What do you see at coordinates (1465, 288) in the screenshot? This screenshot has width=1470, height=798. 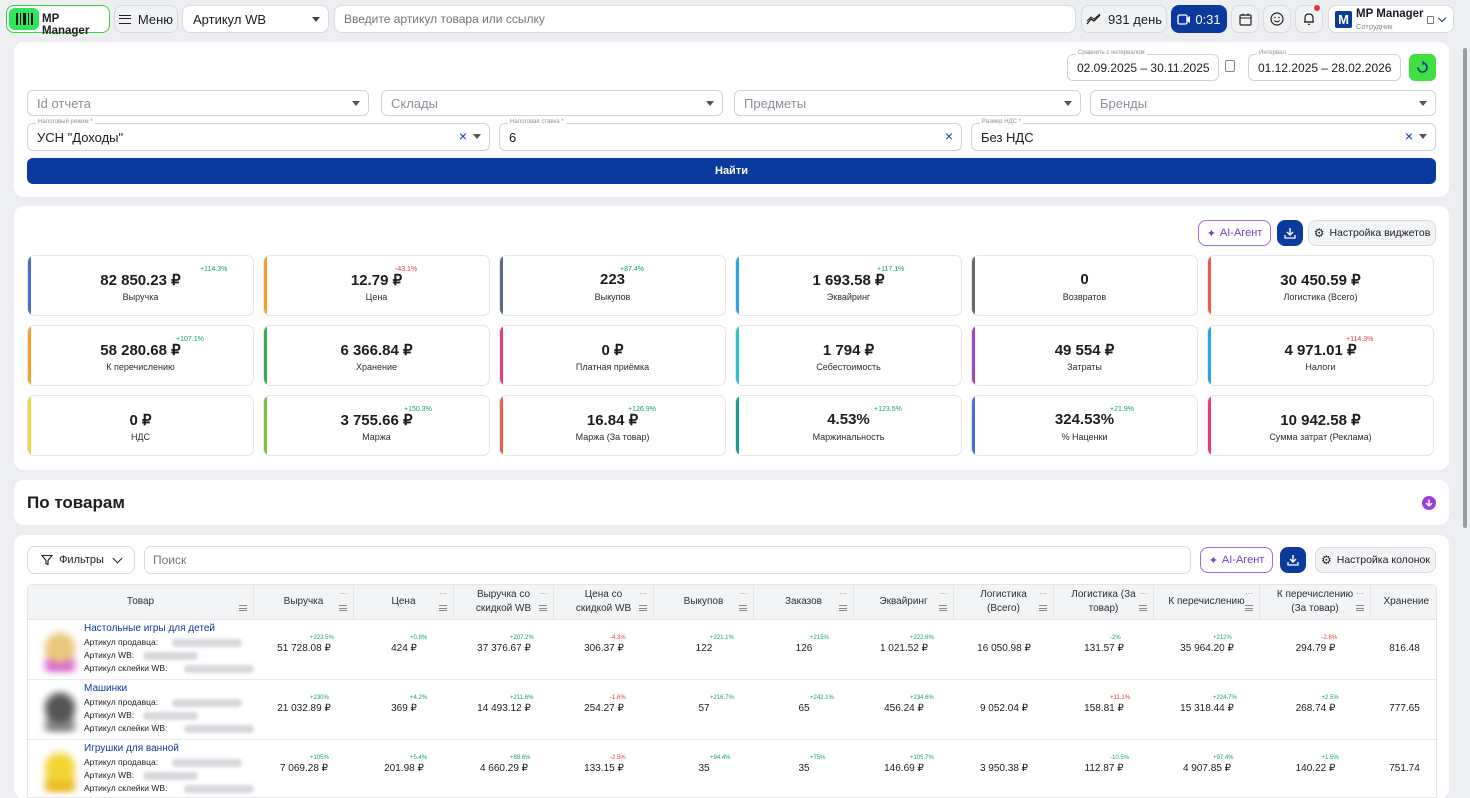 I see `page-scrollbar` at bounding box center [1465, 288].